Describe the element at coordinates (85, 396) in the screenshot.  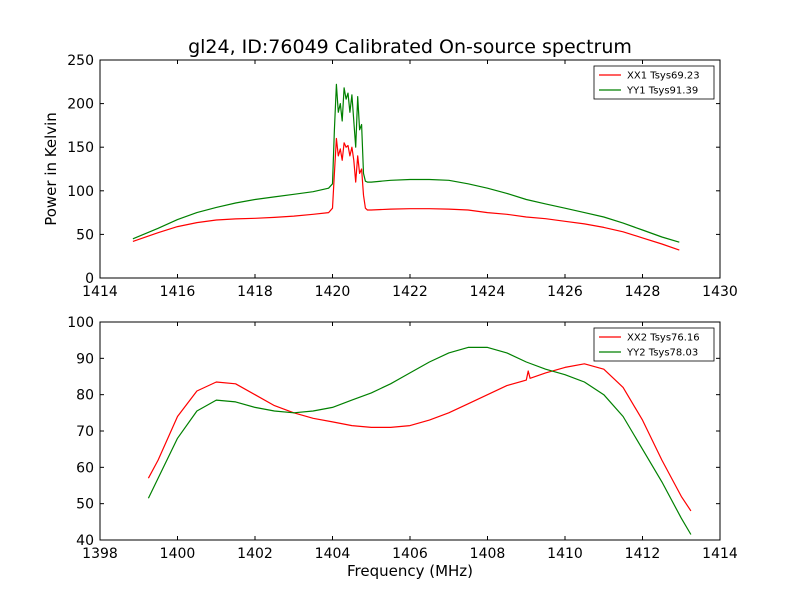
I see `chart2-y-tick-label: 80` at that location.